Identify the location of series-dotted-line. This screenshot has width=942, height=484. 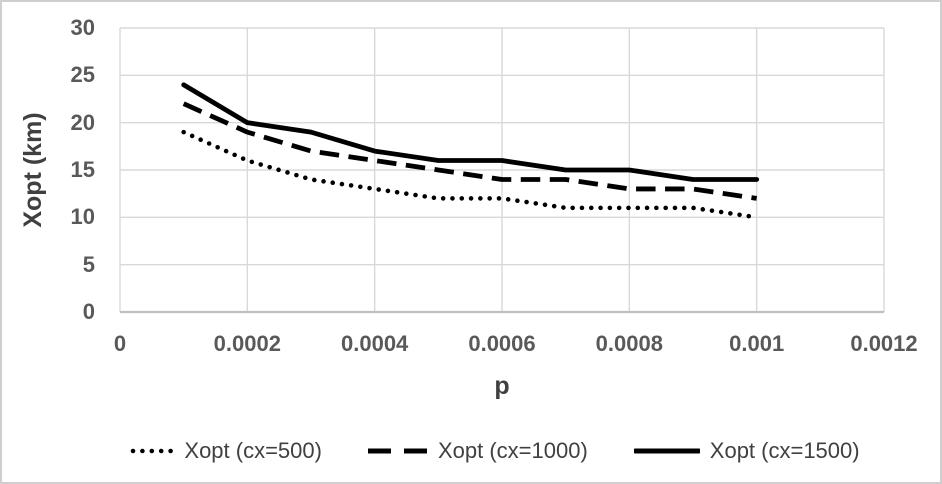
(470, 174).